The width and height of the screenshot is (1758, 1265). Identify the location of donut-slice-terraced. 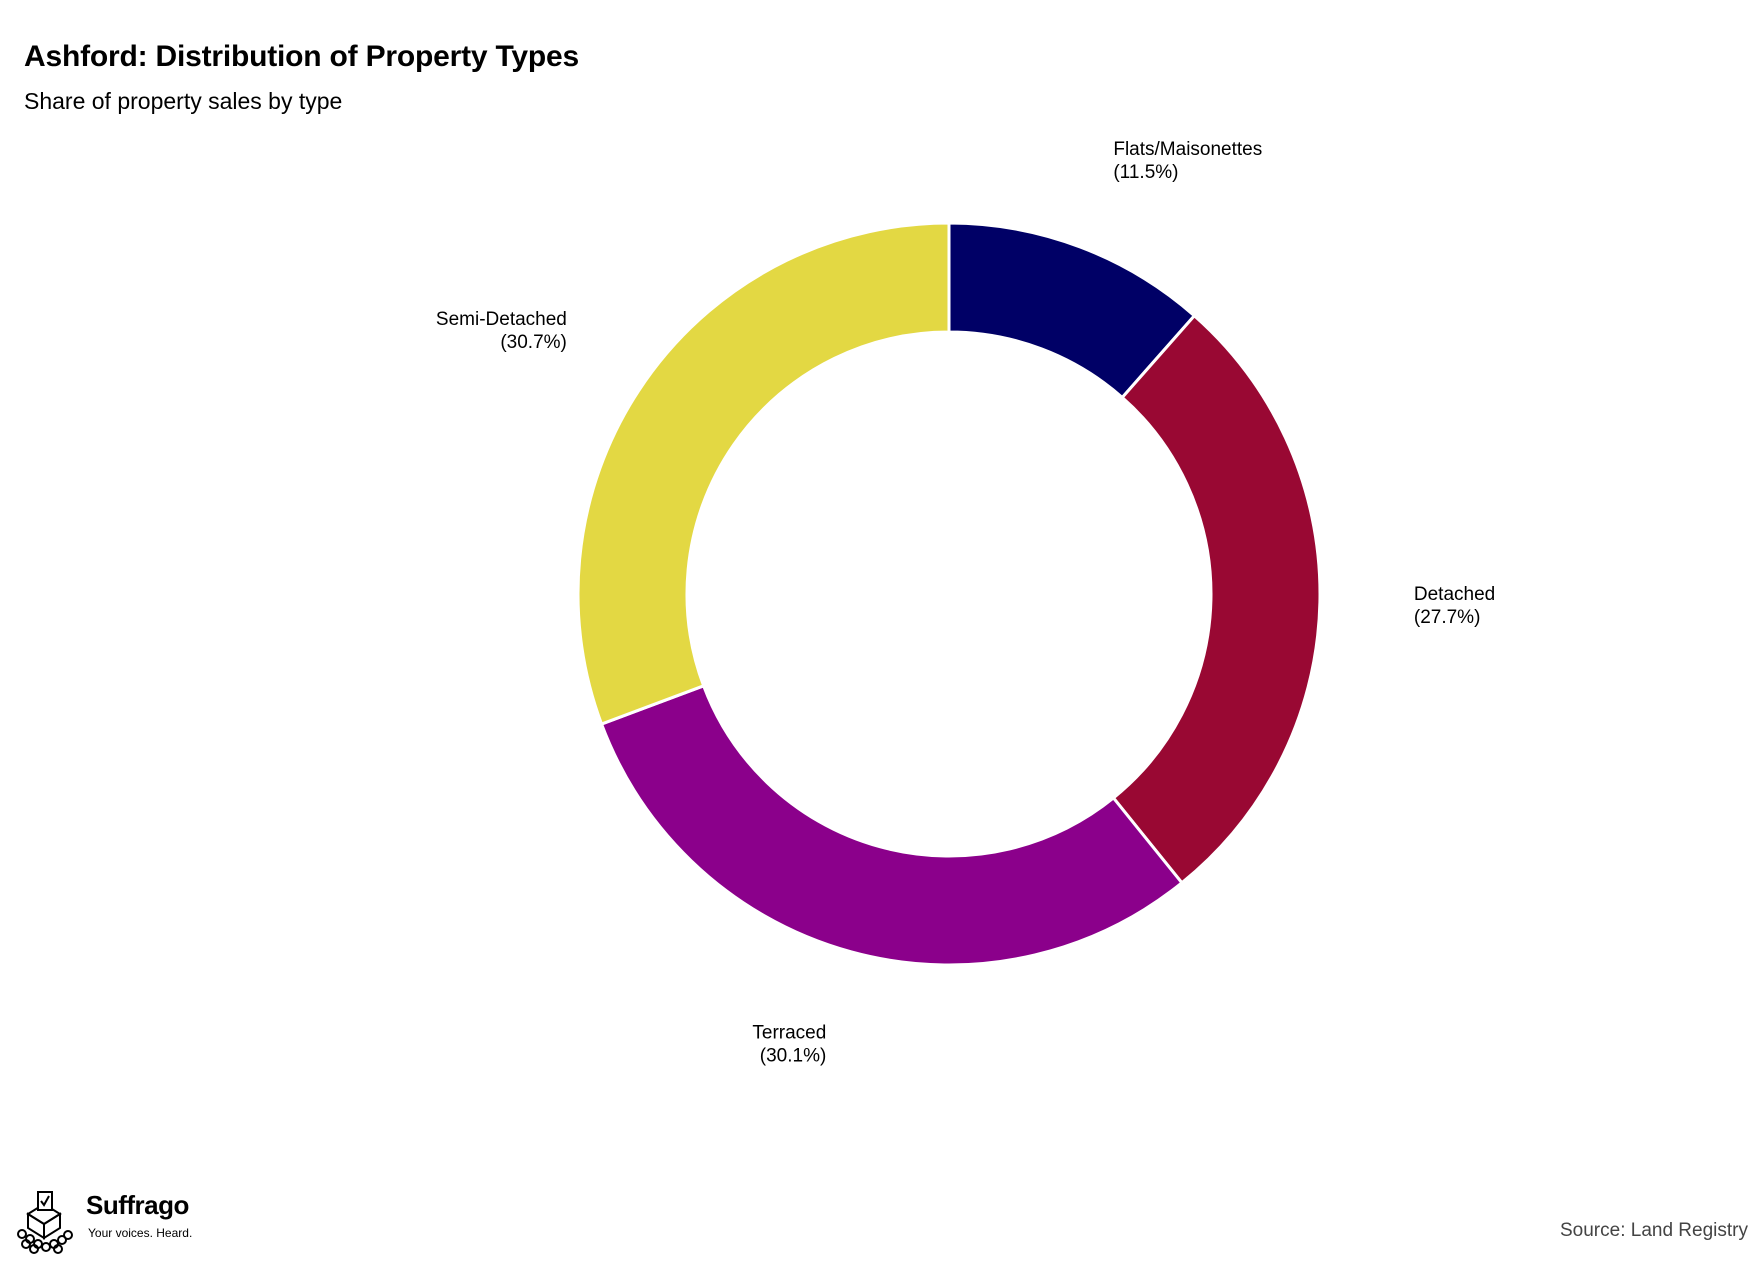
(891, 825).